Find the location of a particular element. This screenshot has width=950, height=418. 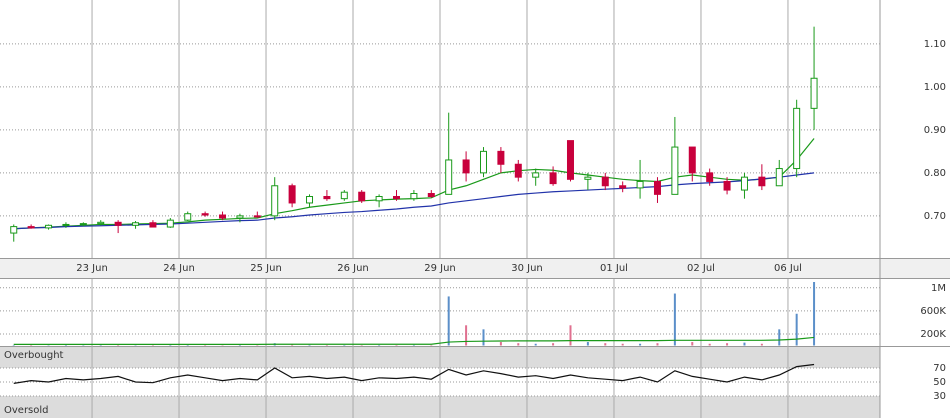

x-tick-label: 23 Jun is located at coordinates (92, 268).